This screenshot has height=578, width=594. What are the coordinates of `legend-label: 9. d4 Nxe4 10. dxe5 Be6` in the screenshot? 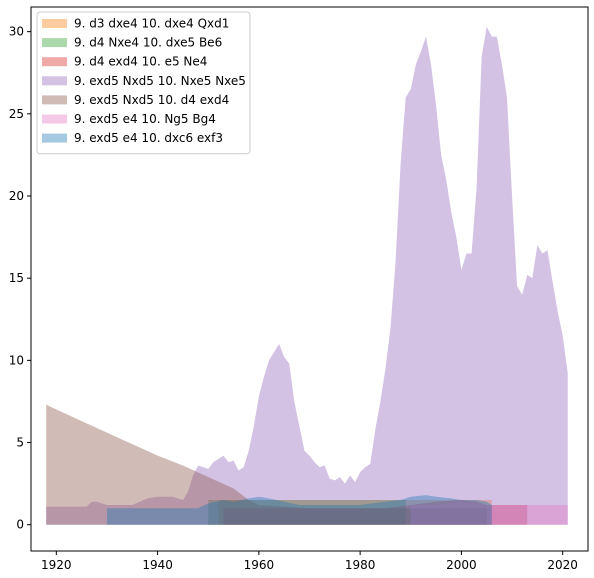 It's located at (148, 43).